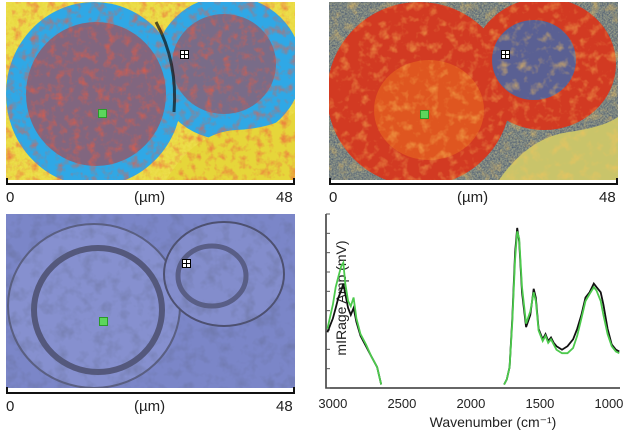 This screenshot has width=625, height=433. I want to click on x-tick-label: 2000, so click(471, 403).